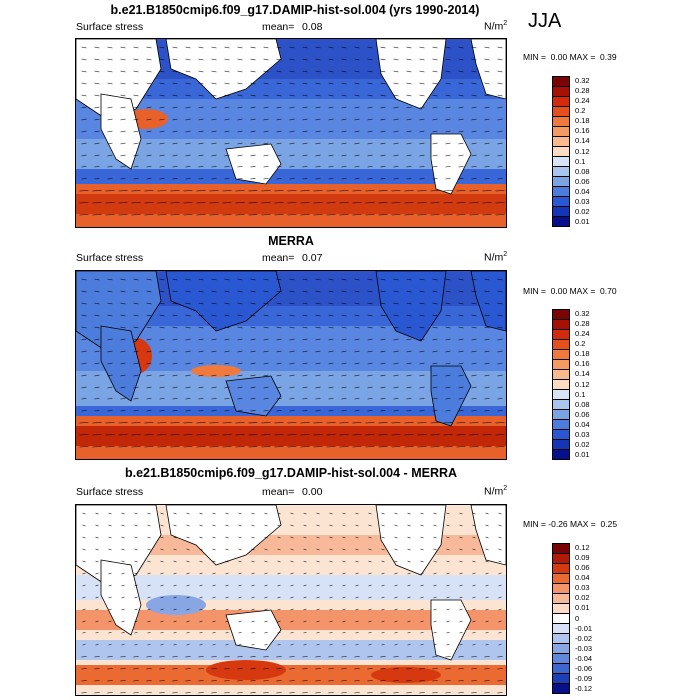 Image resolution: width=700 pixels, height=700 pixels. I want to click on panel-2-mean-label: mean=, so click(278, 258).